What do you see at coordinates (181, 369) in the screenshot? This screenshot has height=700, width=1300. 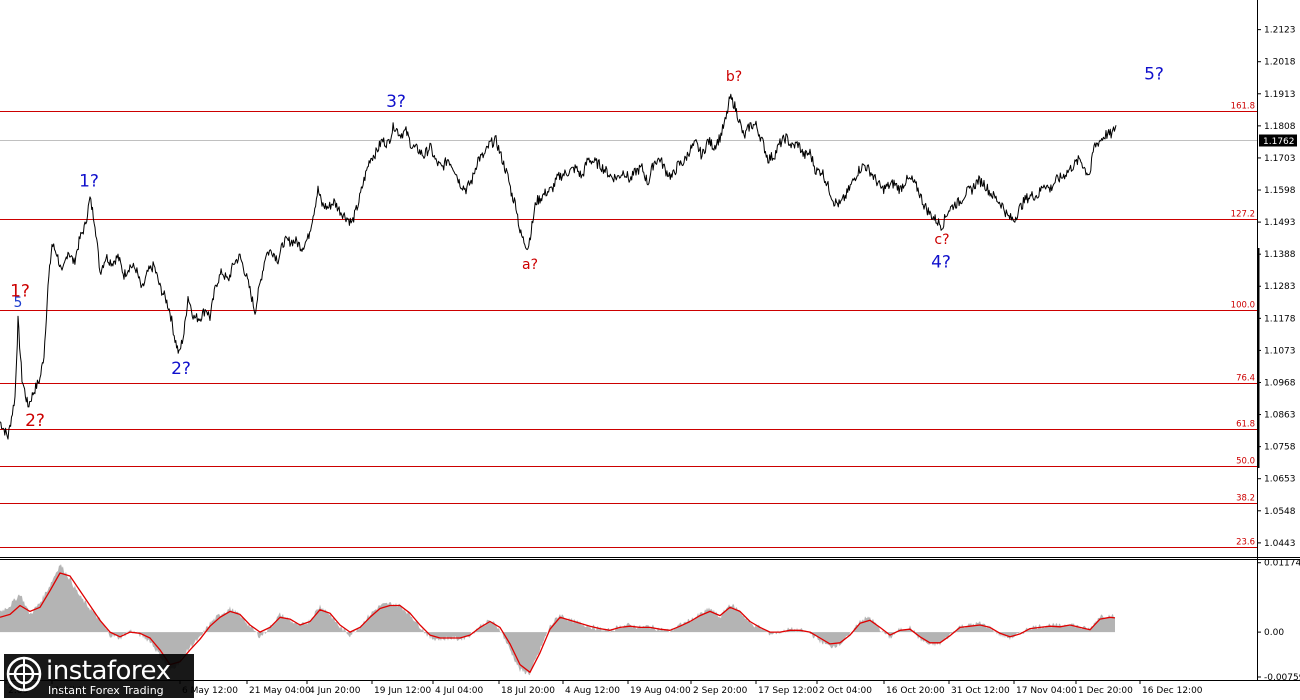 I see `wave-label-4: 2?` at bounding box center [181, 369].